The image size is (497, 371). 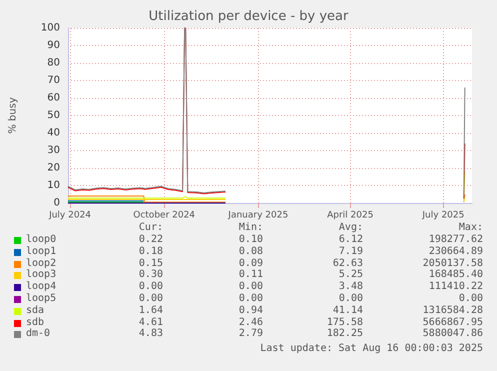 I want to click on text: 0.10, so click(x=250, y=239).